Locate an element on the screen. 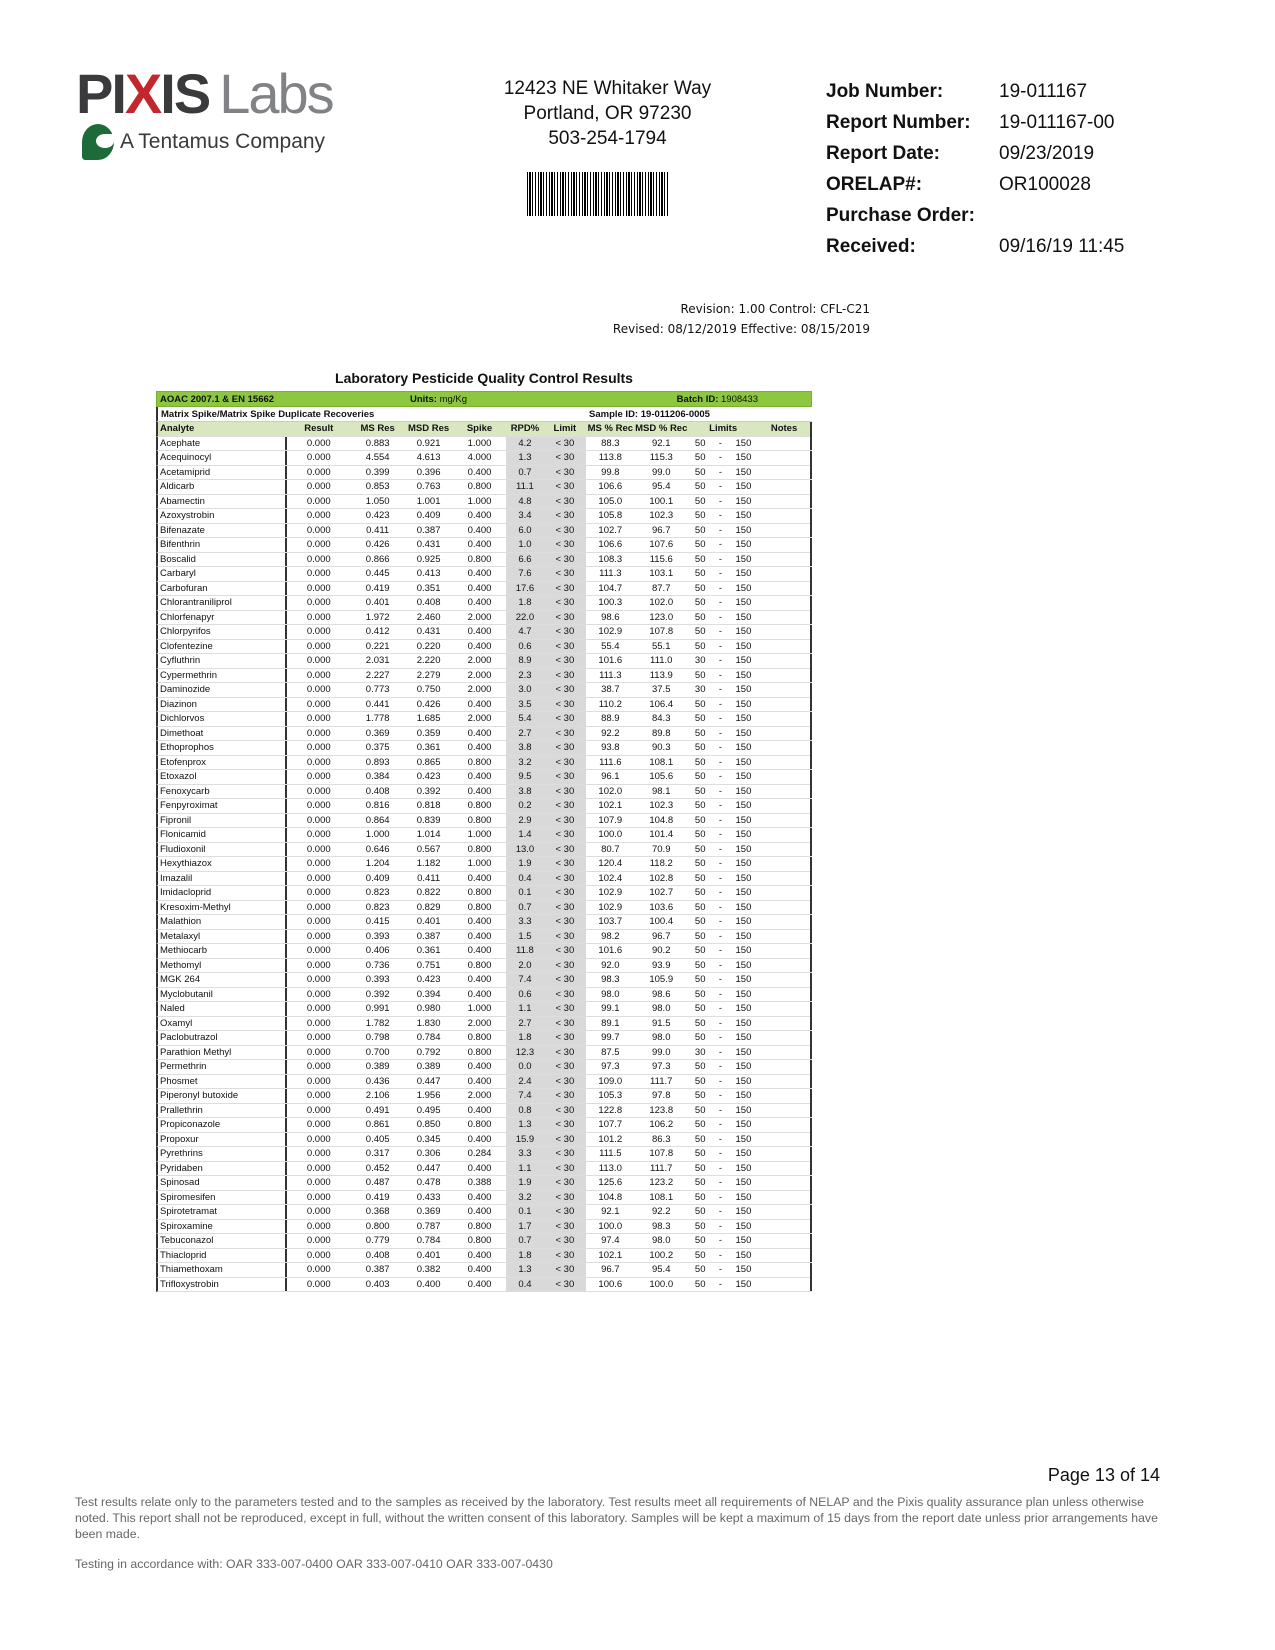 The height and width of the screenshot is (1650, 1275). ms-rec-cell: 92.1 is located at coordinates (610, 1212).